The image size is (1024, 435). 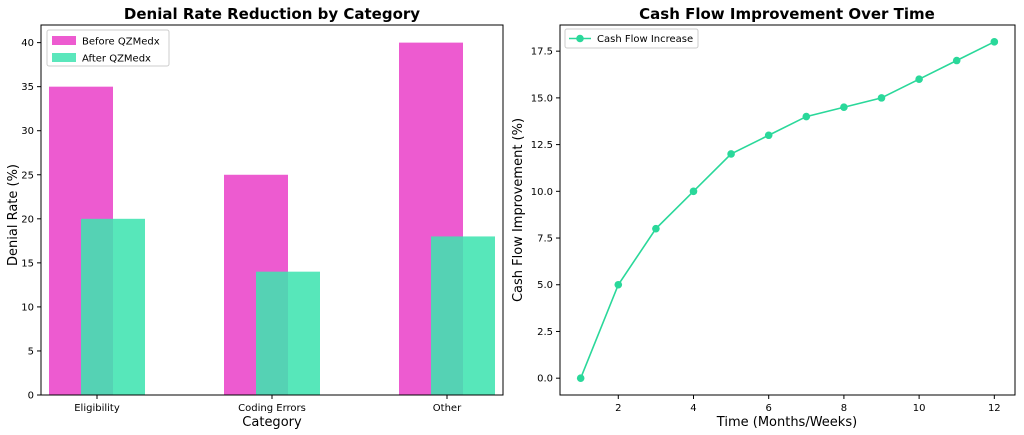 I want to click on y-ticks: 0 5 10 15 20 25 30 35 40, so click(x=31, y=220).